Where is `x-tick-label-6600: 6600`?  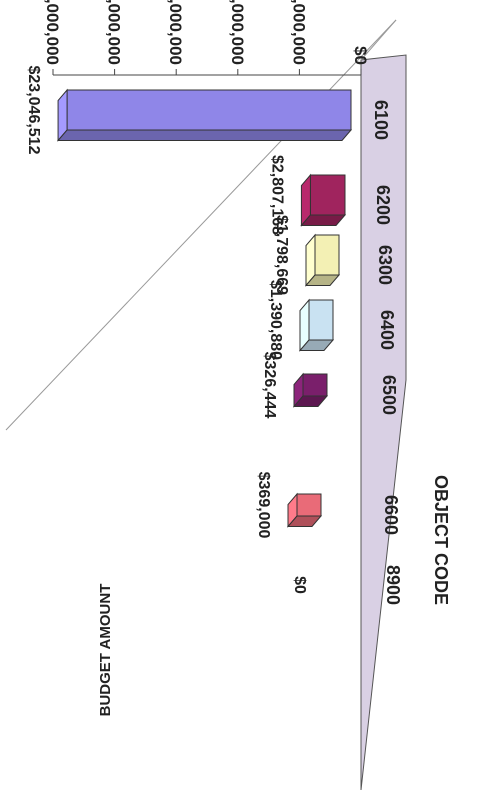
x-tick-label-6600: 6600 is located at coordinates (391, 515).